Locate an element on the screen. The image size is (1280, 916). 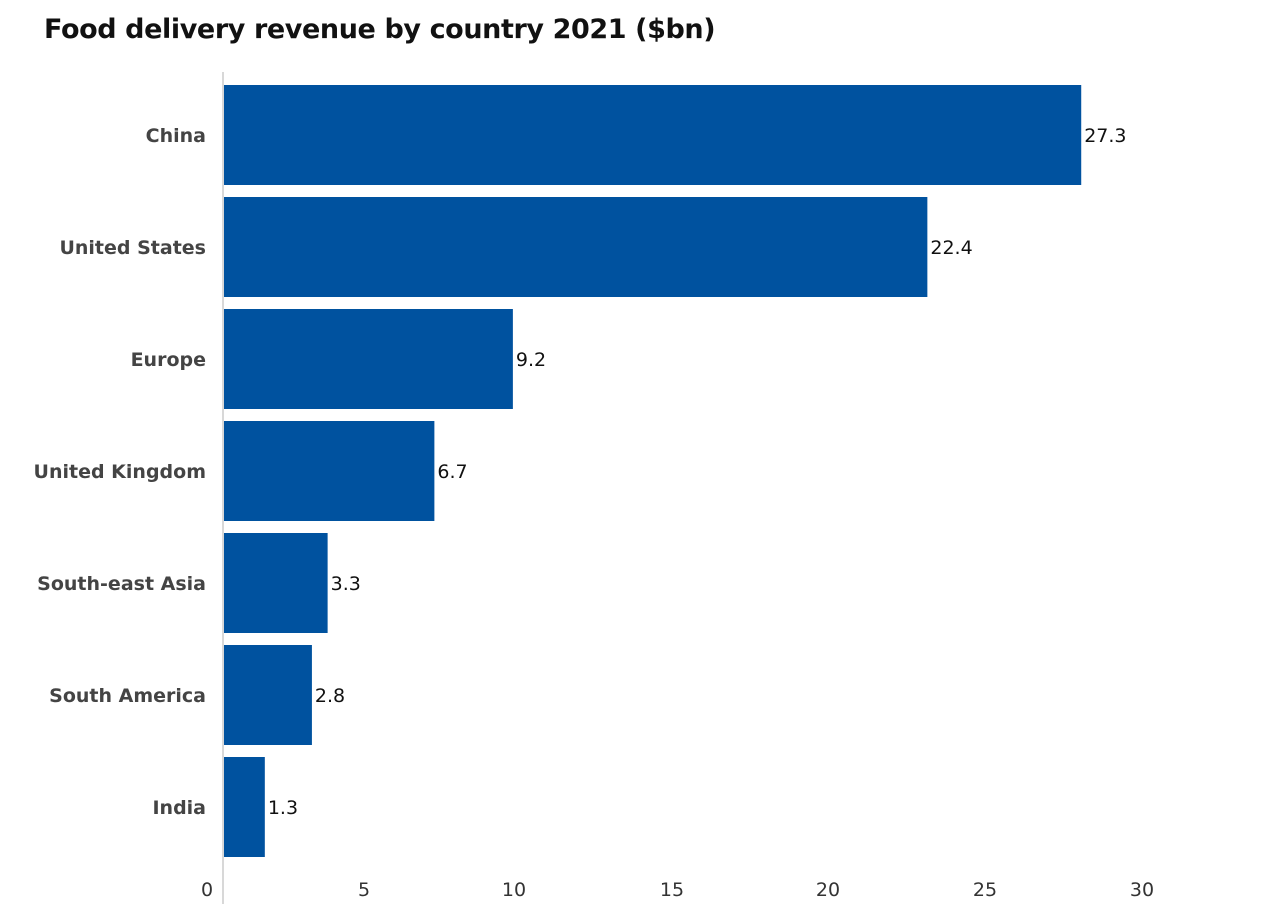
value-label-united-kingdom: 6.7 is located at coordinates (452, 472).